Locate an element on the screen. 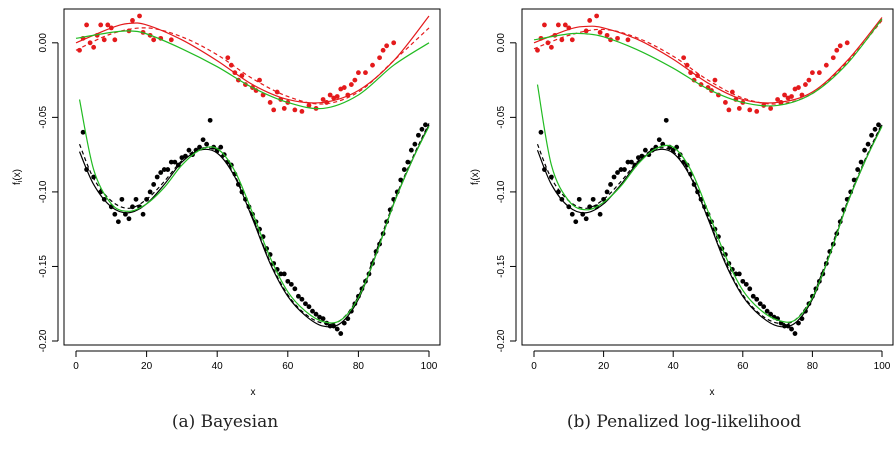 This screenshot has width=894, height=459. x-tick-label: 60 is located at coordinates (743, 366).